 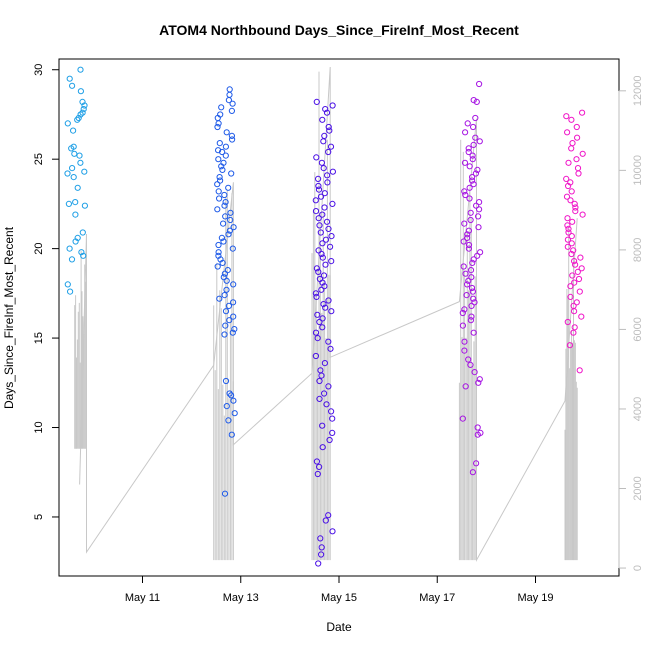 What do you see at coordinates (39, 338) in the screenshot?
I see `y-tick-label: 15` at bounding box center [39, 338].